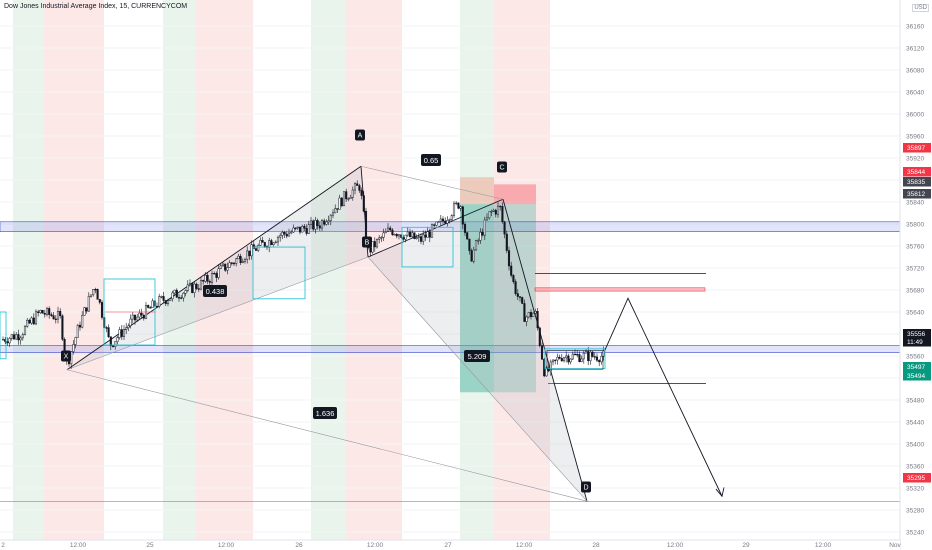 The width and height of the screenshot is (932, 550). I want to click on price-tag: 35812, so click(917, 194).